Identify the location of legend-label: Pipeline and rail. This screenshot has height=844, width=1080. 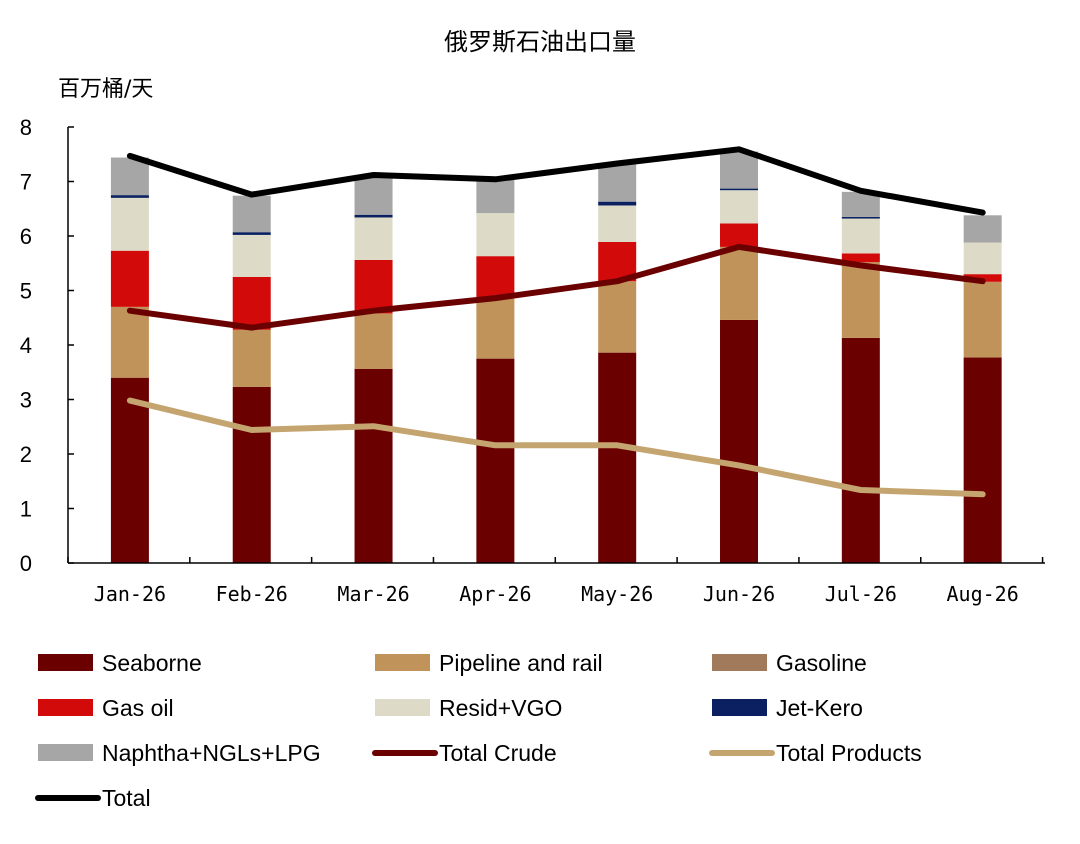
(521, 663).